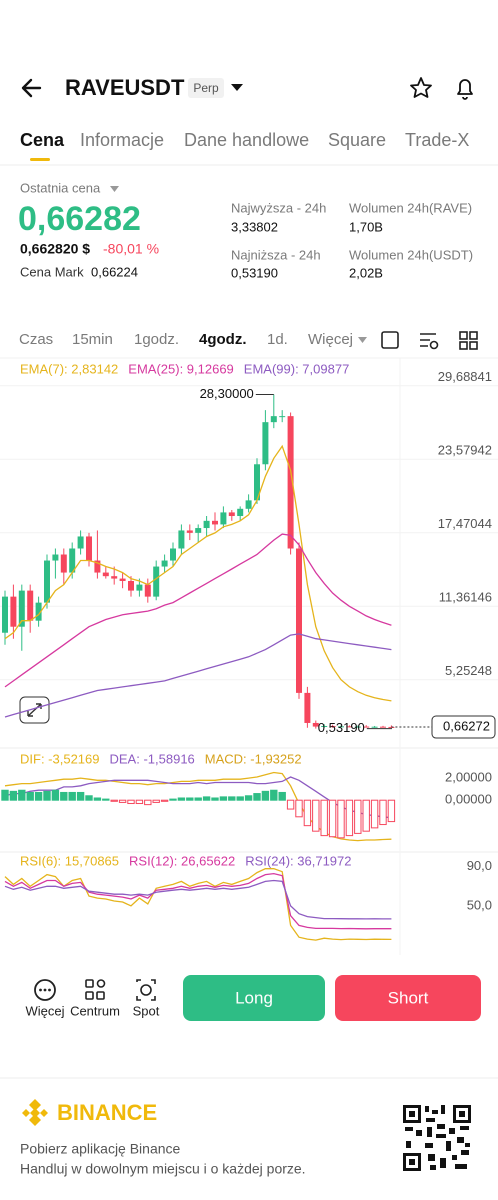 Image resolution: width=498 pixels, height=1200 pixels. Describe the element at coordinates (92, 339) in the screenshot. I see `interval: 15min` at that location.